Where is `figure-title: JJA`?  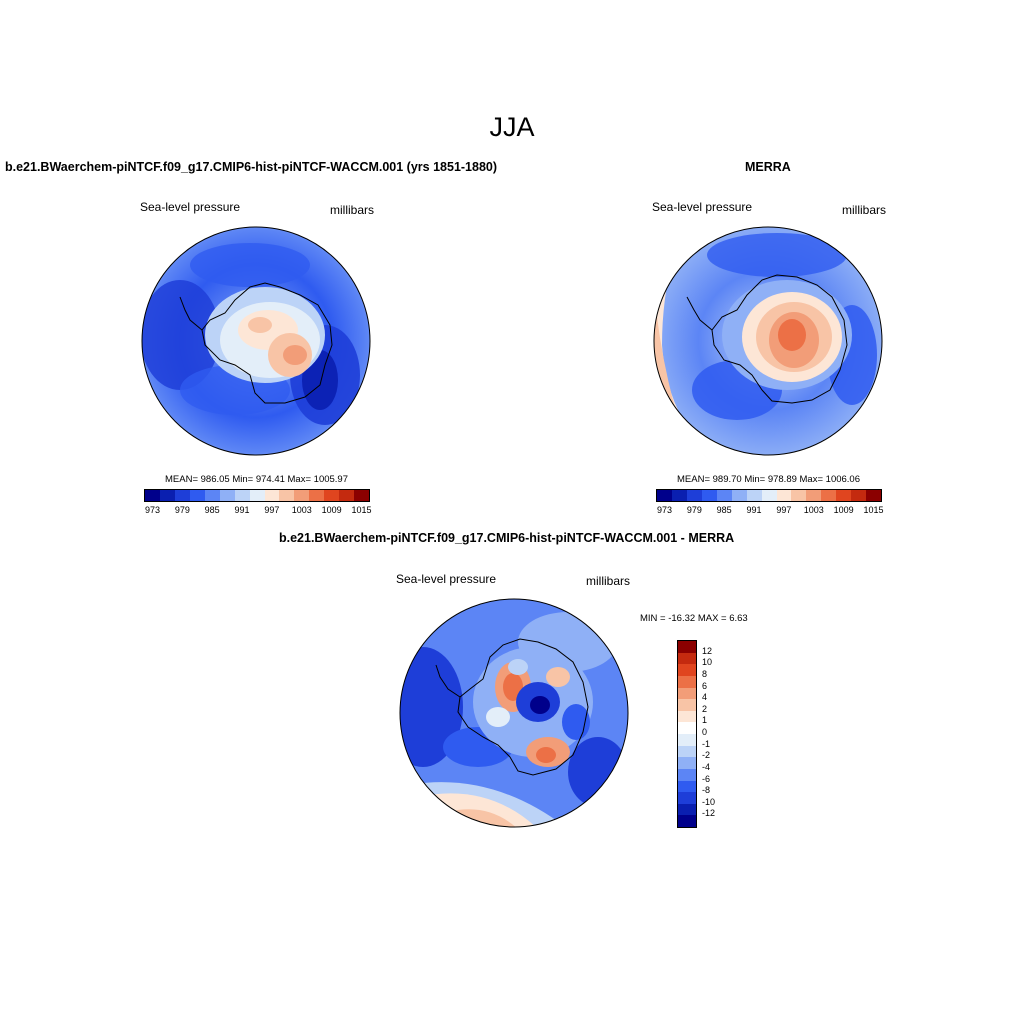 figure-title: JJA is located at coordinates (512, 127).